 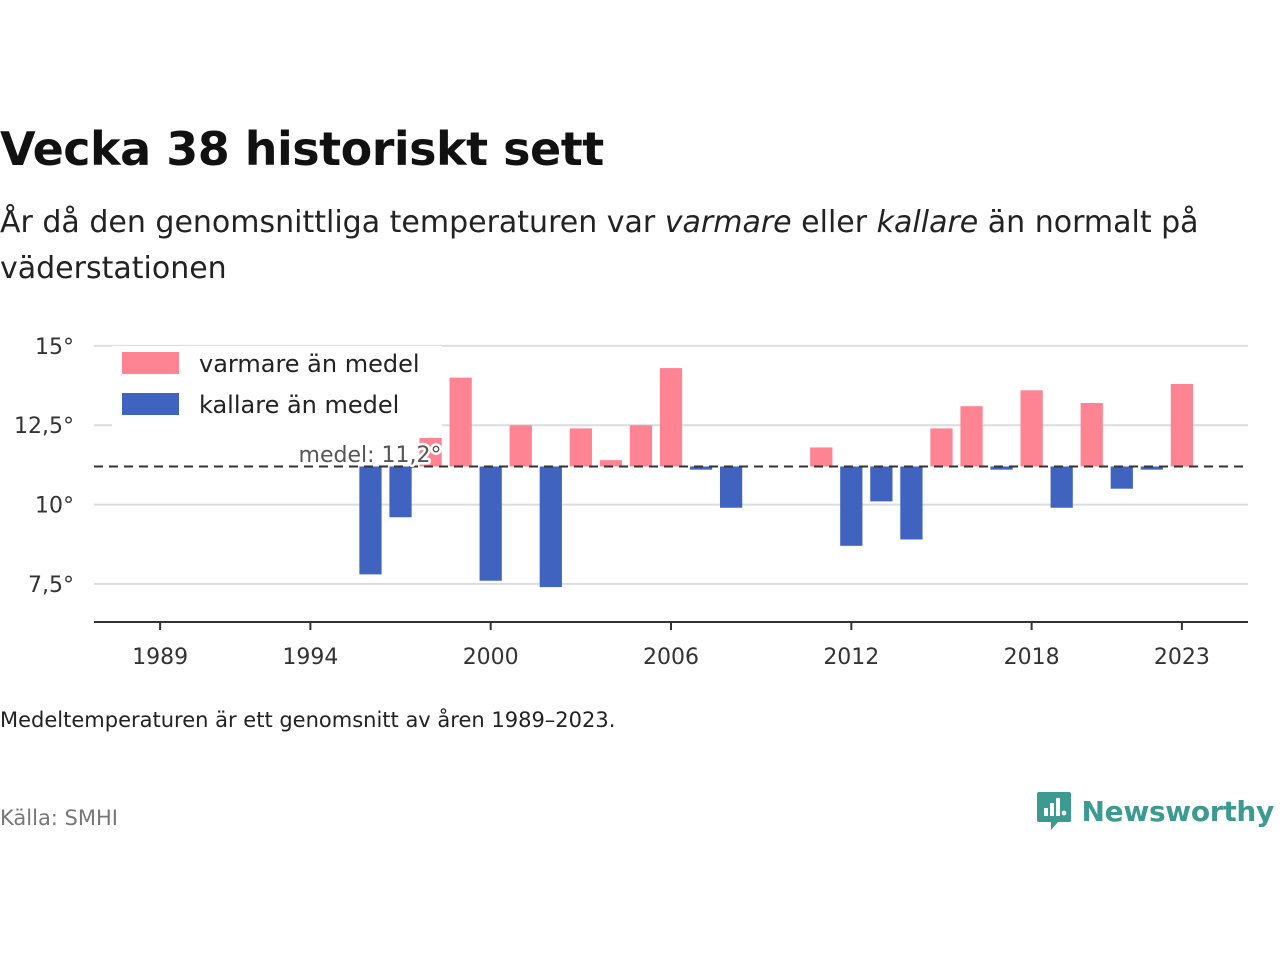 What do you see at coordinates (1182, 657) in the screenshot?
I see `x-tick-label: 2023` at bounding box center [1182, 657].